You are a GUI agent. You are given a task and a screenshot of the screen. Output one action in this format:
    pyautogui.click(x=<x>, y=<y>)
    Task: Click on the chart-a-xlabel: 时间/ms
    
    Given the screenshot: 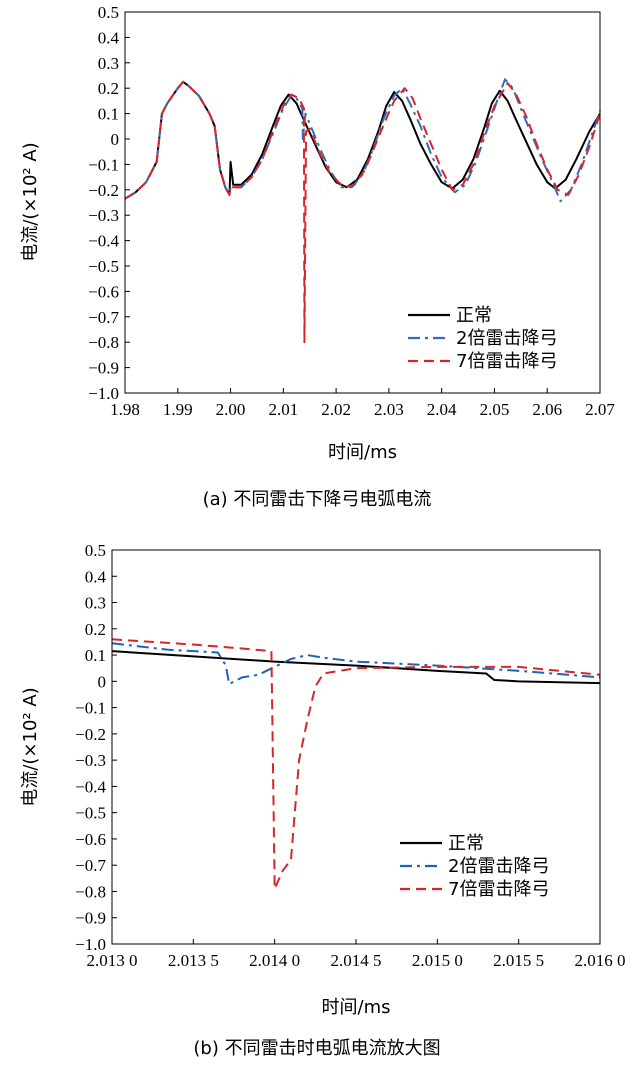 What is the action you would take?
    pyautogui.click(x=362, y=452)
    